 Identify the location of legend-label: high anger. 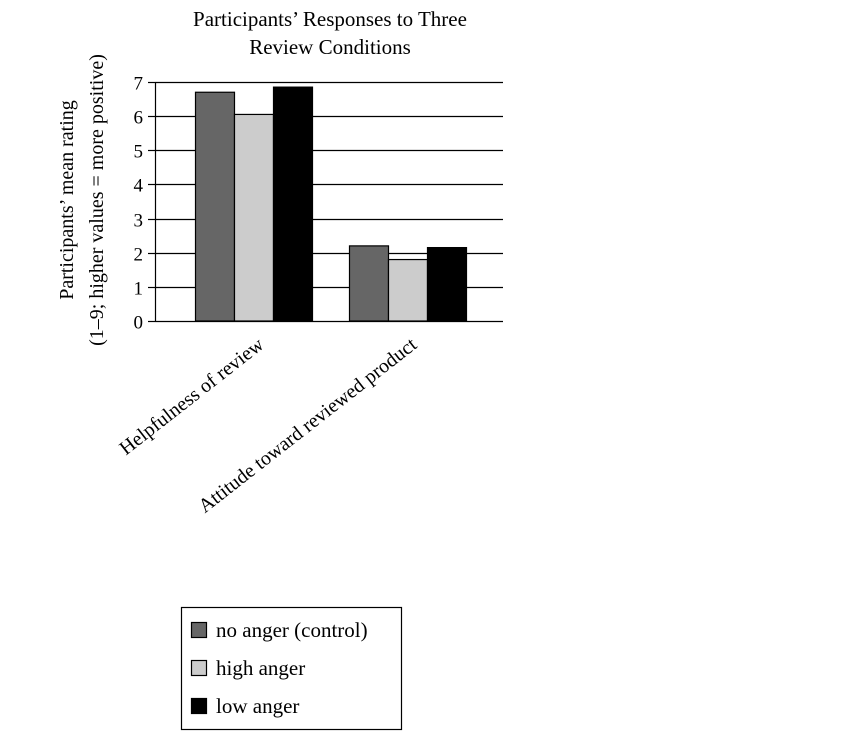
(260, 668).